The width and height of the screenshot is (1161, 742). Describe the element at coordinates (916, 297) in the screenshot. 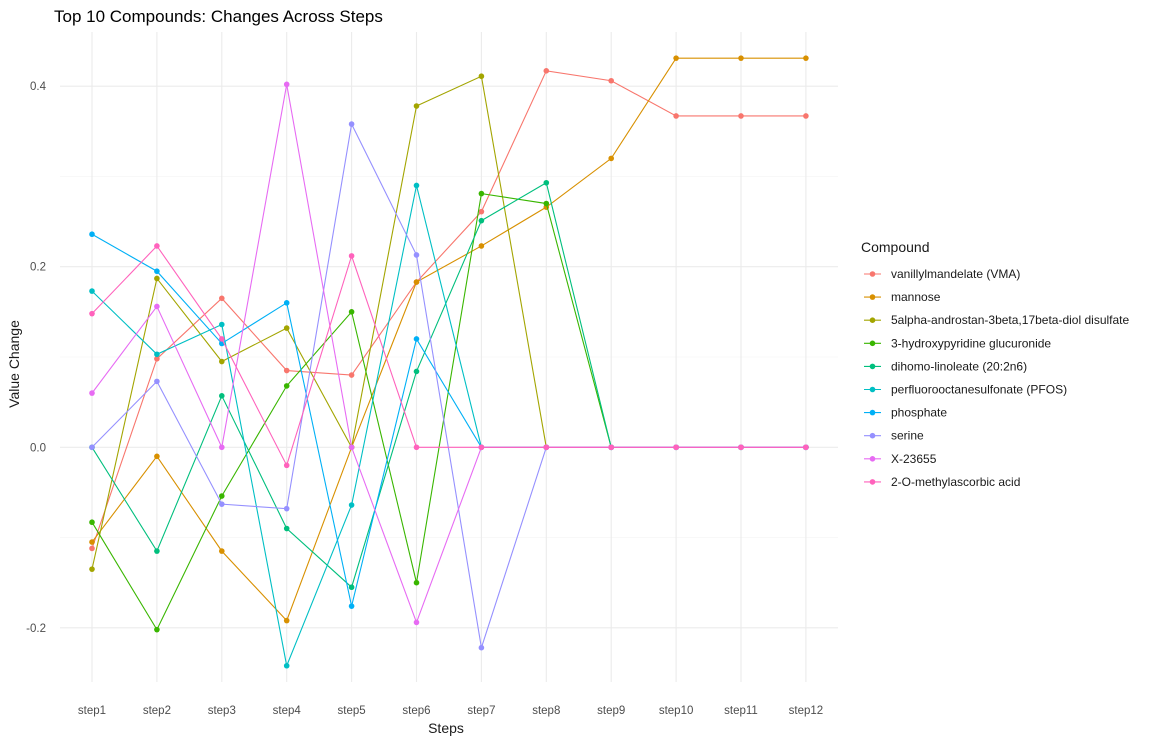

I see `legend-label: mannose` at that location.